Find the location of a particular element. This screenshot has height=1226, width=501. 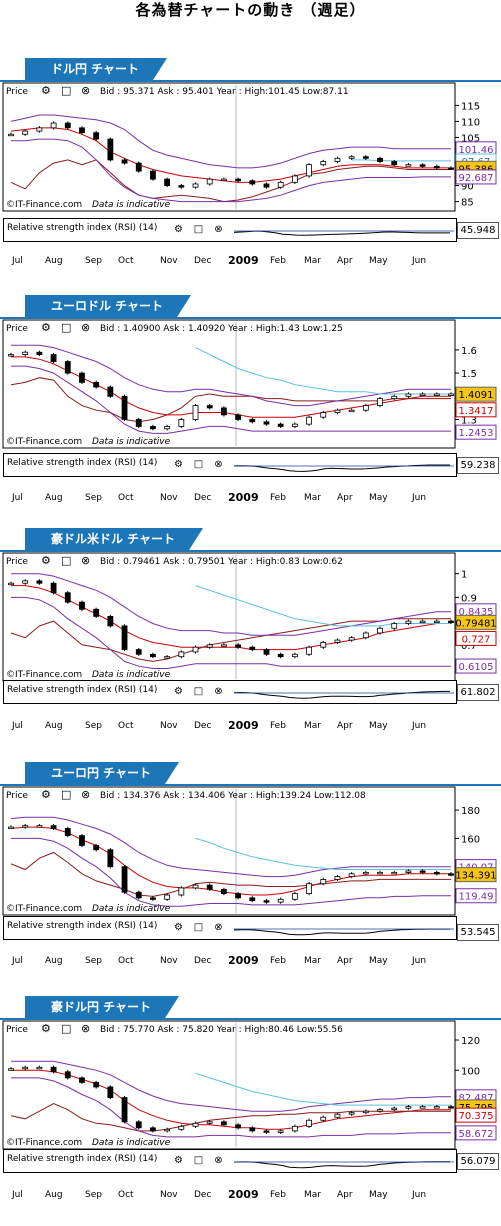

month-label: Oct is located at coordinates (126, 726).